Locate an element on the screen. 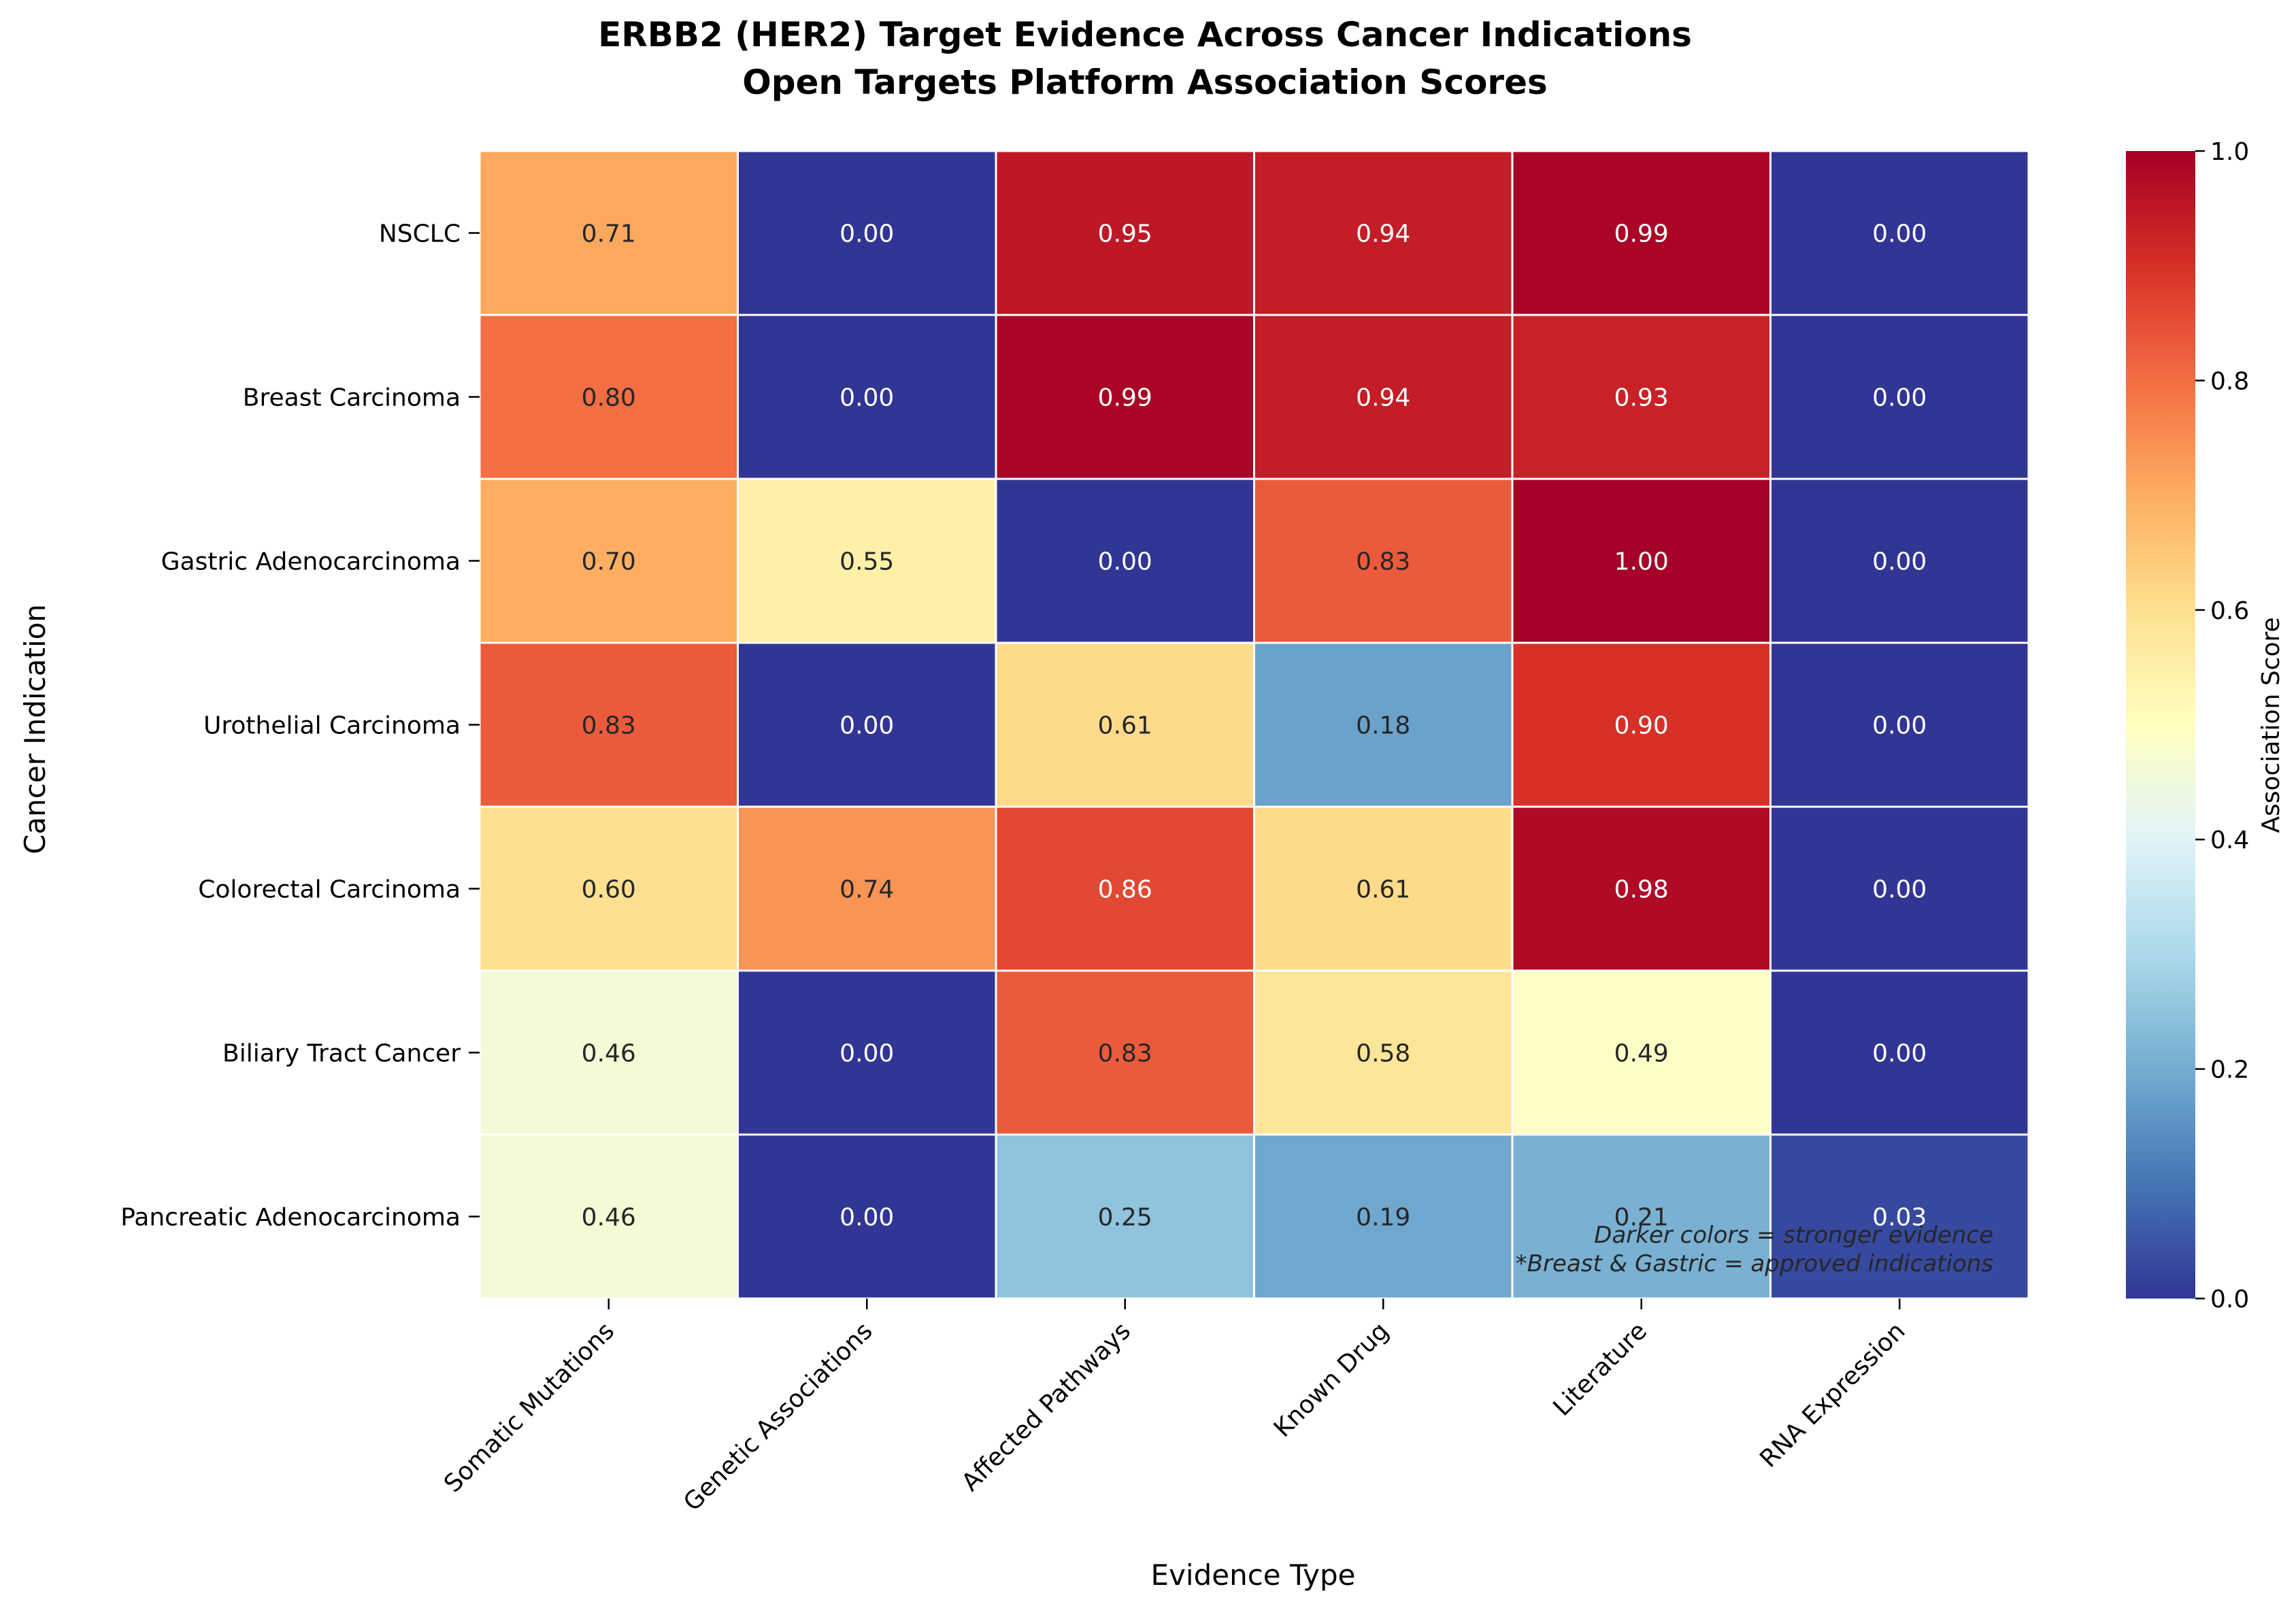  cell-value-label: 1.00 is located at coordinates (1642, 562).